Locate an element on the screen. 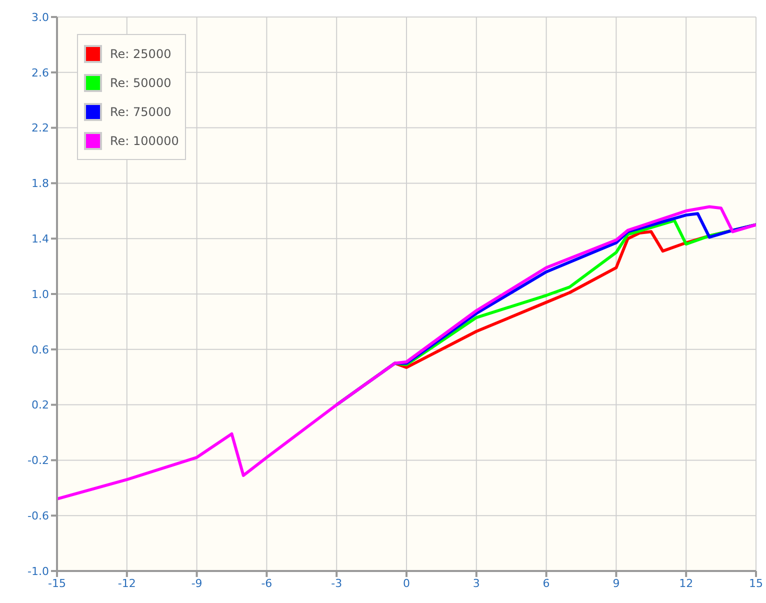 The width and height of the screenshot is (766, 603). x-tick-label: 12 is located at coordinates (686, 583).